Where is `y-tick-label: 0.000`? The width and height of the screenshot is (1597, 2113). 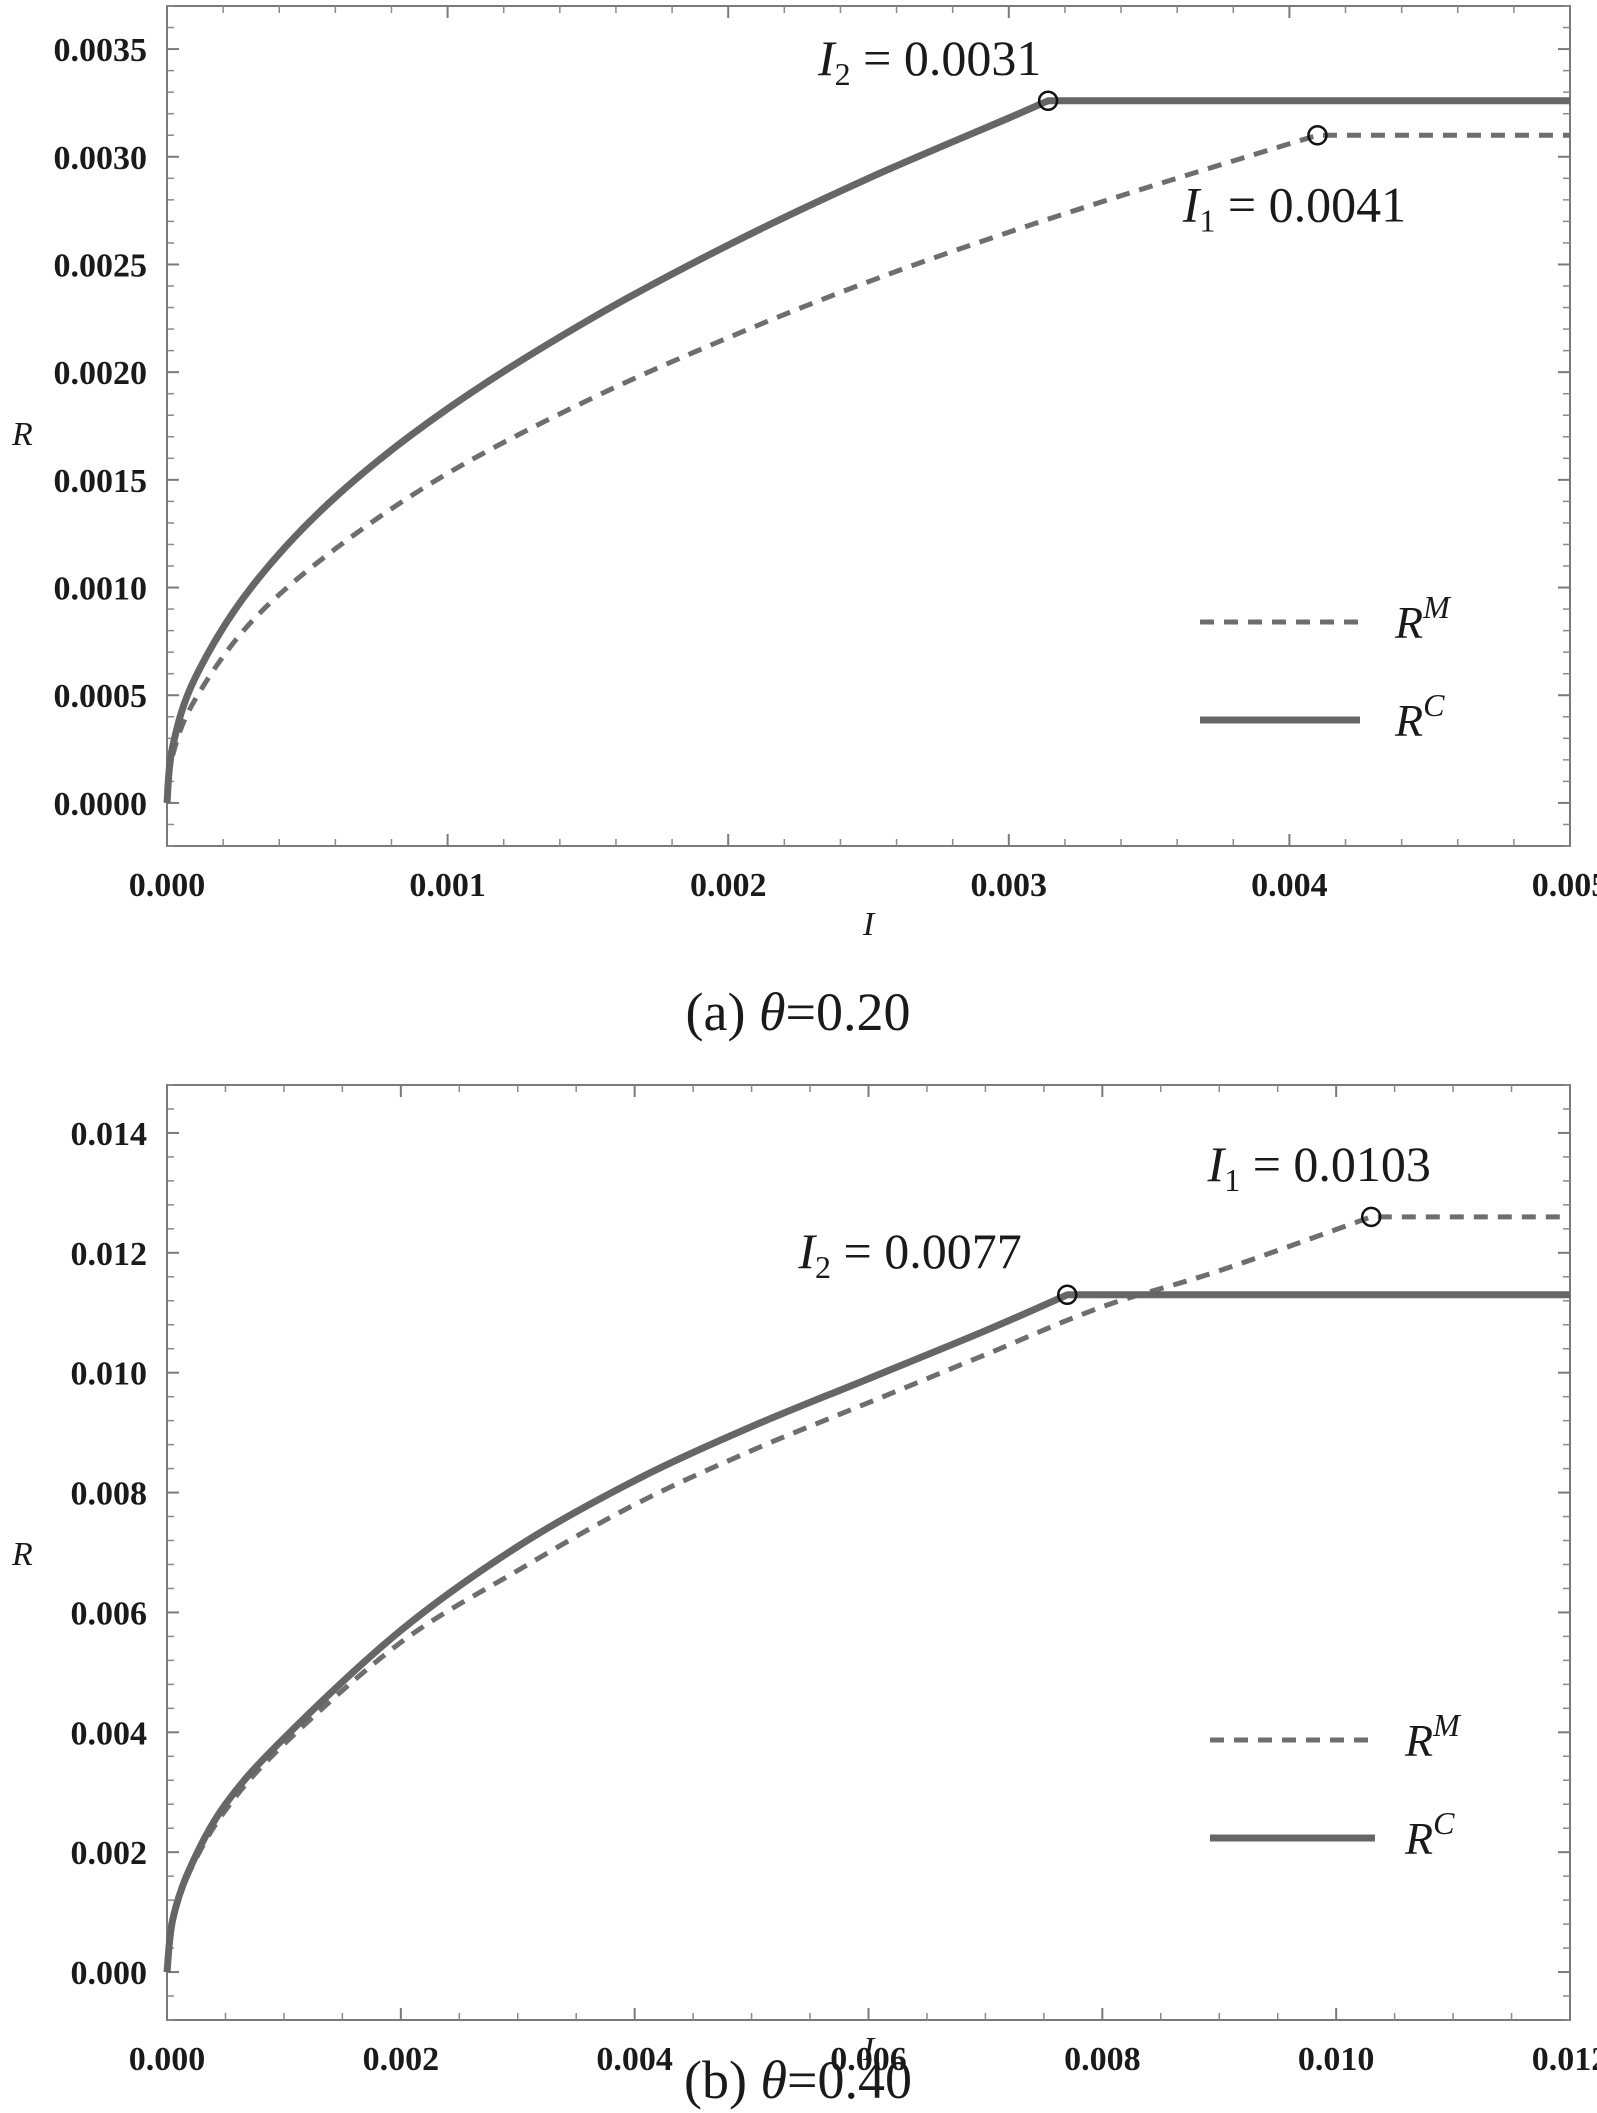
y-tick-label: 0.000 is located at coordinates (109, 1973).